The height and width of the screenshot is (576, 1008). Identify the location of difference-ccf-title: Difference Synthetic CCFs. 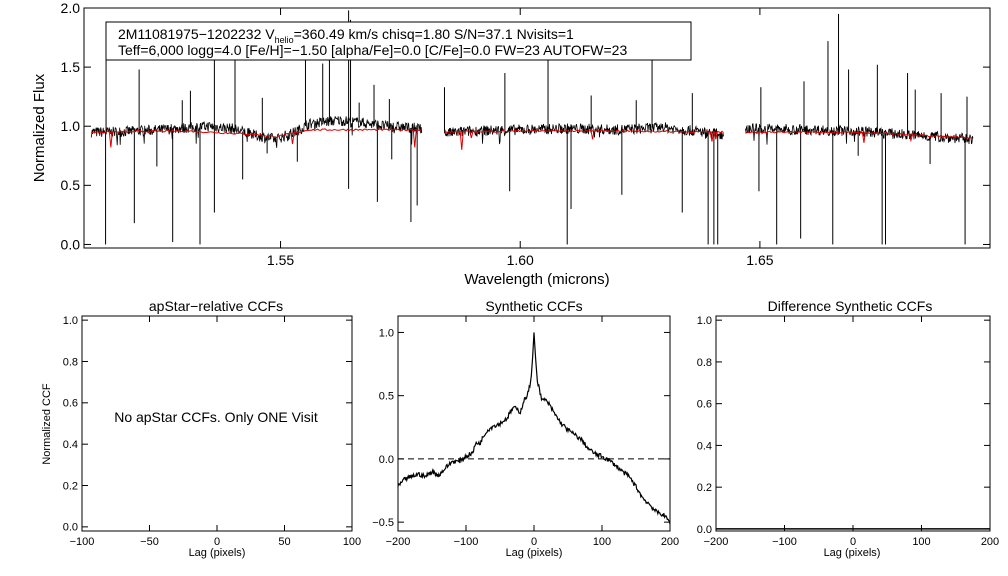
(850, 306).